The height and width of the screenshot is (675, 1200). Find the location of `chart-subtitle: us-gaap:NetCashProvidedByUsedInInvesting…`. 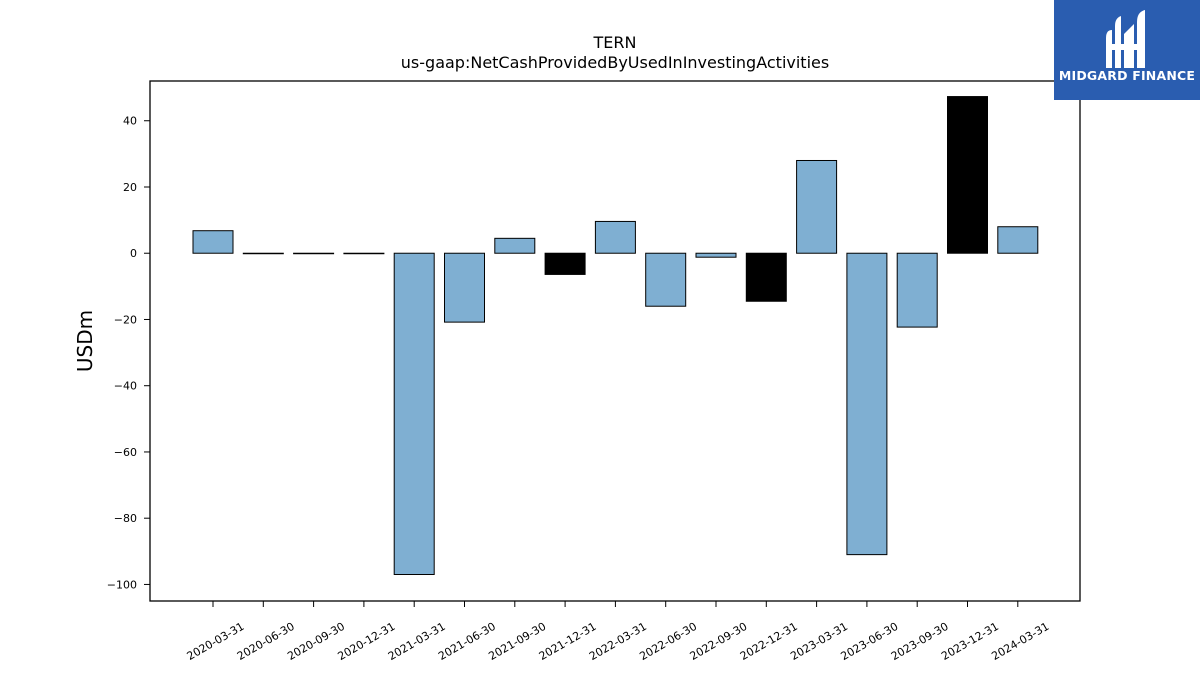

chart-subtitle: us-gaap:NetCashProvidedByUsedInInvesting… is located at coordinates (615, 62).